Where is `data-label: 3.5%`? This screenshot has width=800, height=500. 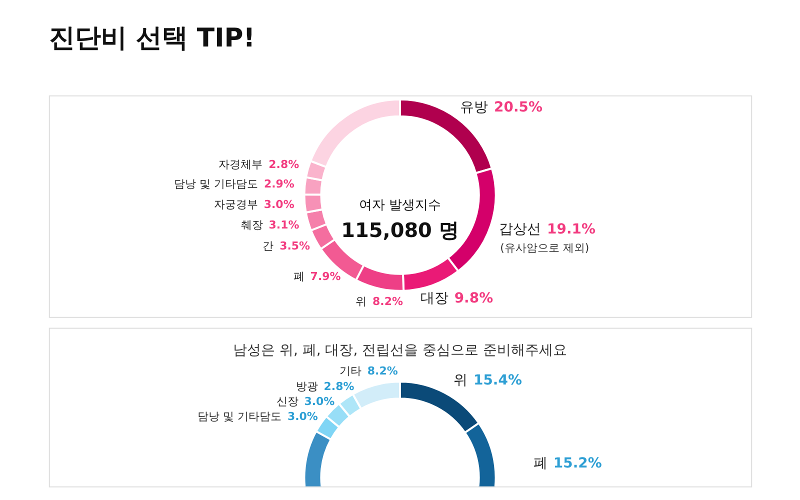
data-label: 3.5% is located at coordinates (295, 245).